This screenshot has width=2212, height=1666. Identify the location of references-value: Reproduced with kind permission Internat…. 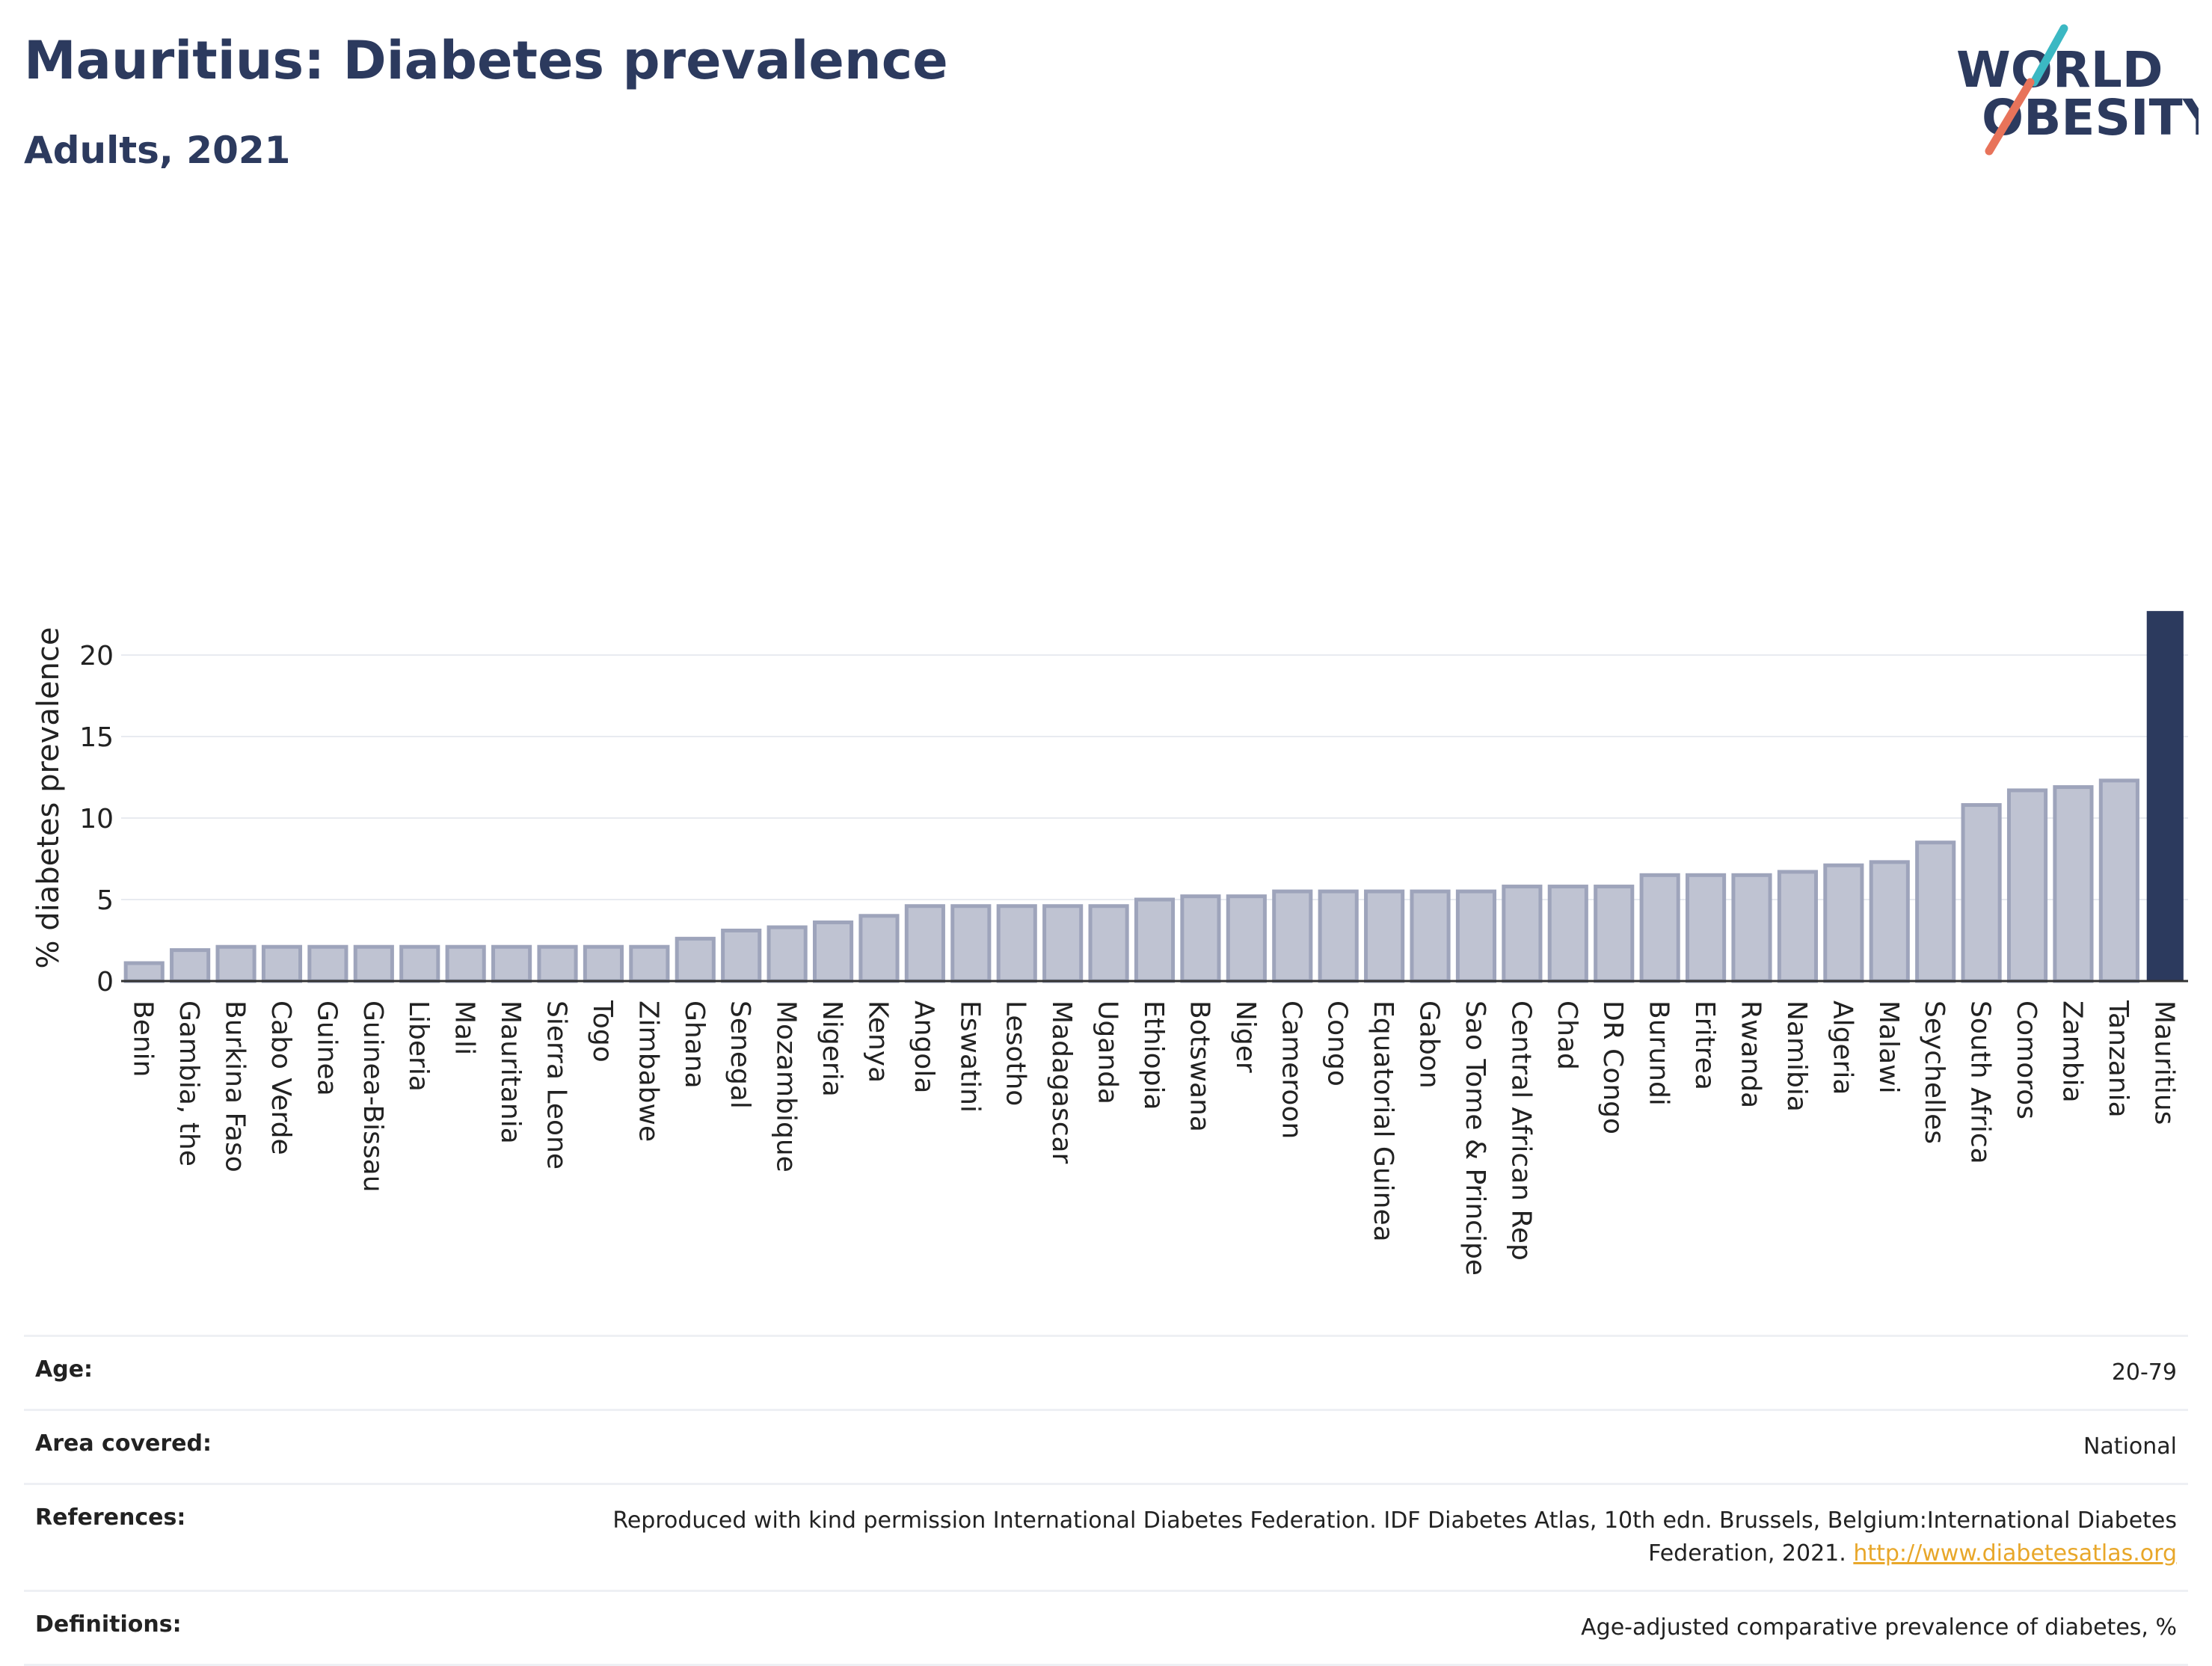
(1341, 1537).